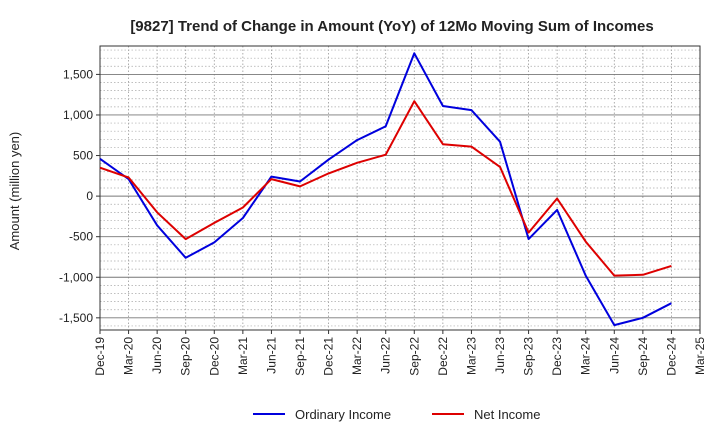 This screenshot has width=720, height=440. Describe the element at coordinates (396, 414) in the screenshot. I see `legend: Ordinary Income Net Income` at that location.